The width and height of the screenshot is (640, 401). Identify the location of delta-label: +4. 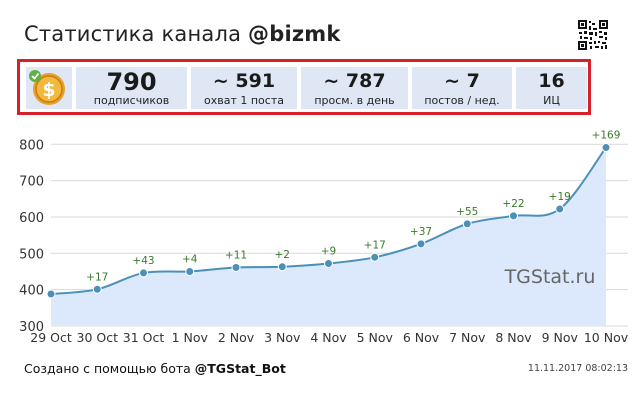
(190, 259).